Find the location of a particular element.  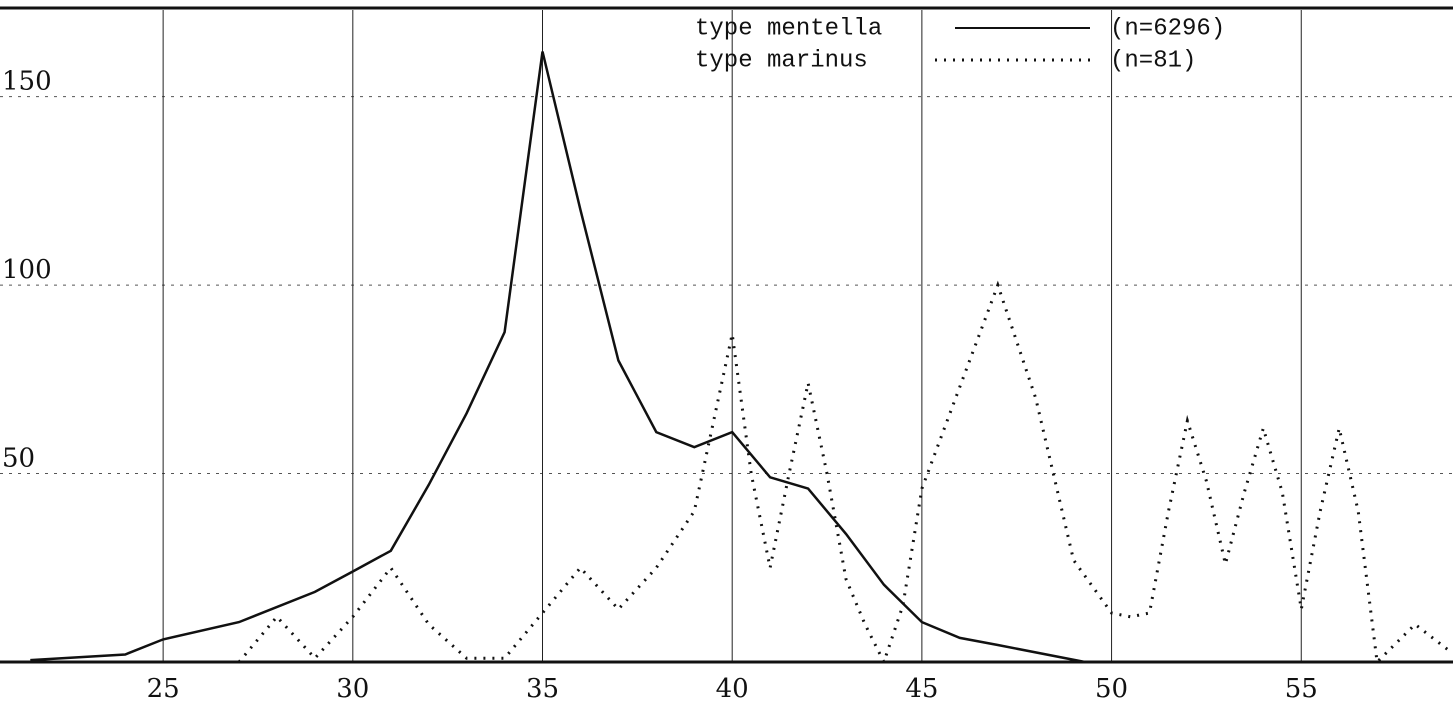

x-tick-label: 45 is located at coordinates (921, 689).